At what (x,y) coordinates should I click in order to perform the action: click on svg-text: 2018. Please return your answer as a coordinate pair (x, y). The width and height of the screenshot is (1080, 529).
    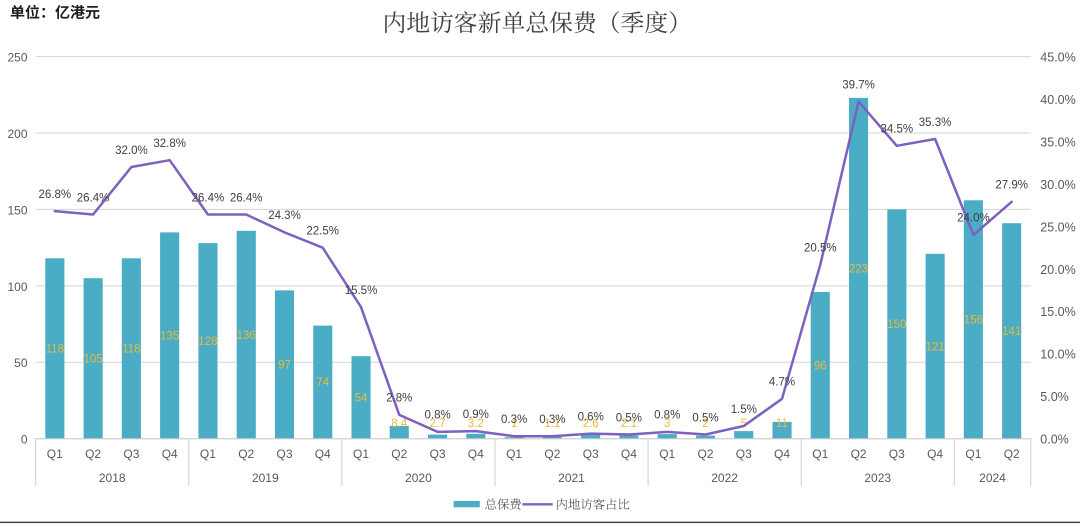
    Looking at the image, I should click on (112, 478).